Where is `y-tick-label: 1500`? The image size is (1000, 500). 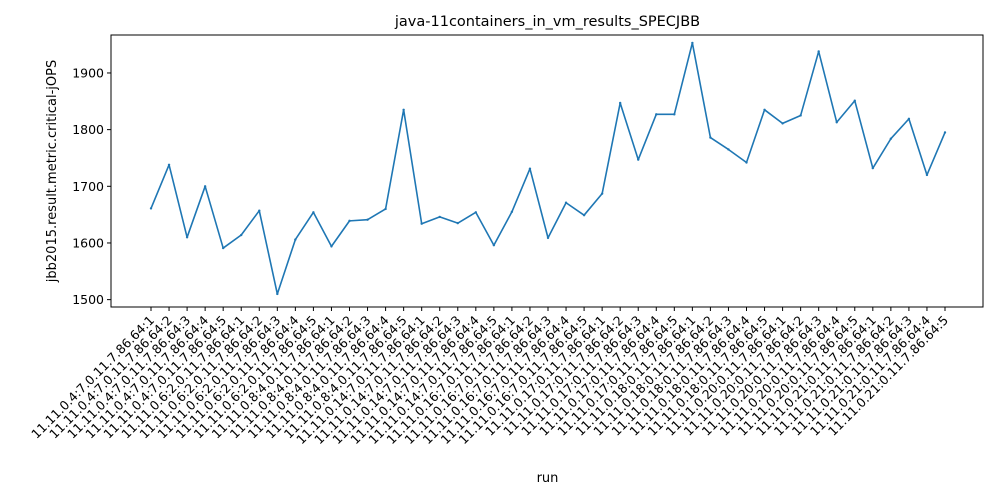 y-tick-label: 1500 is located at coordinates (88, 299).